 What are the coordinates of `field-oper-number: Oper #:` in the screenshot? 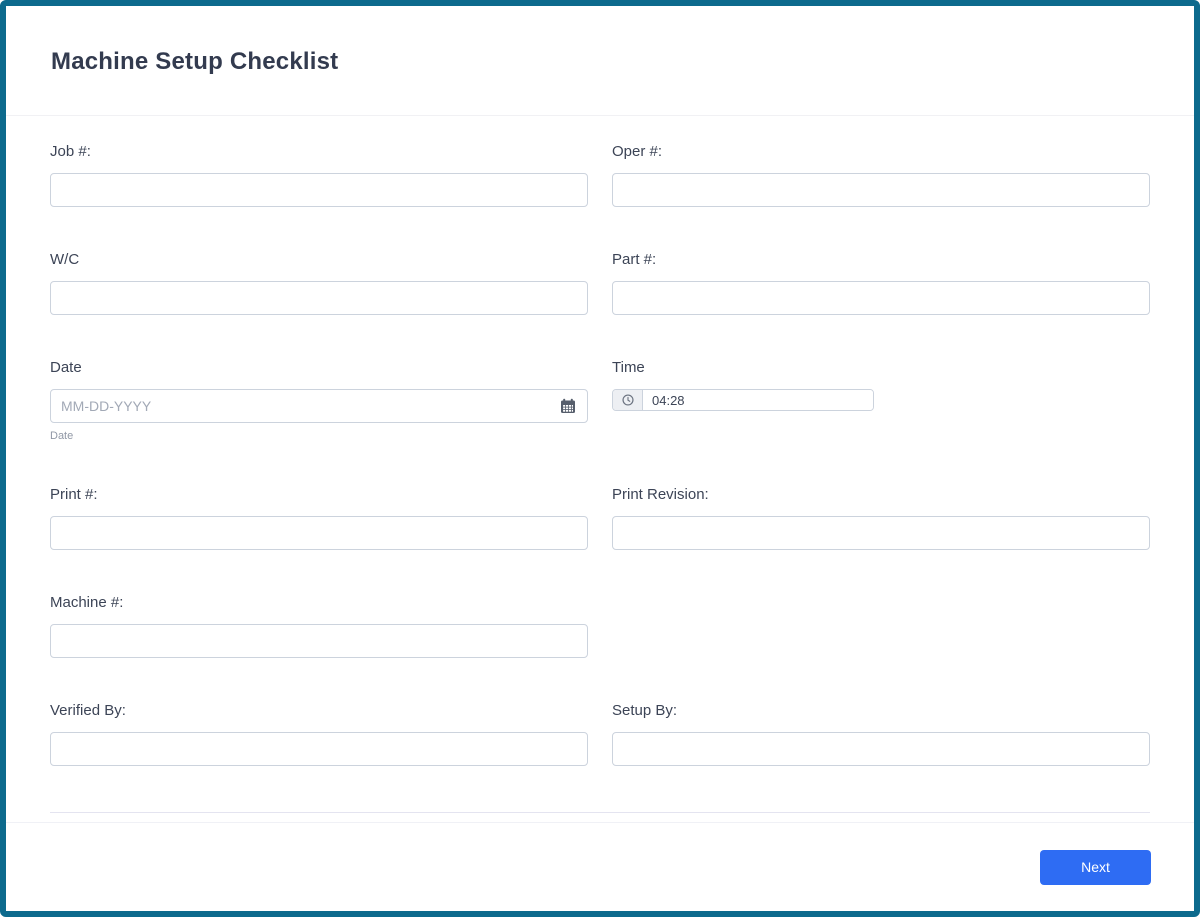 It's located at (881, 175).